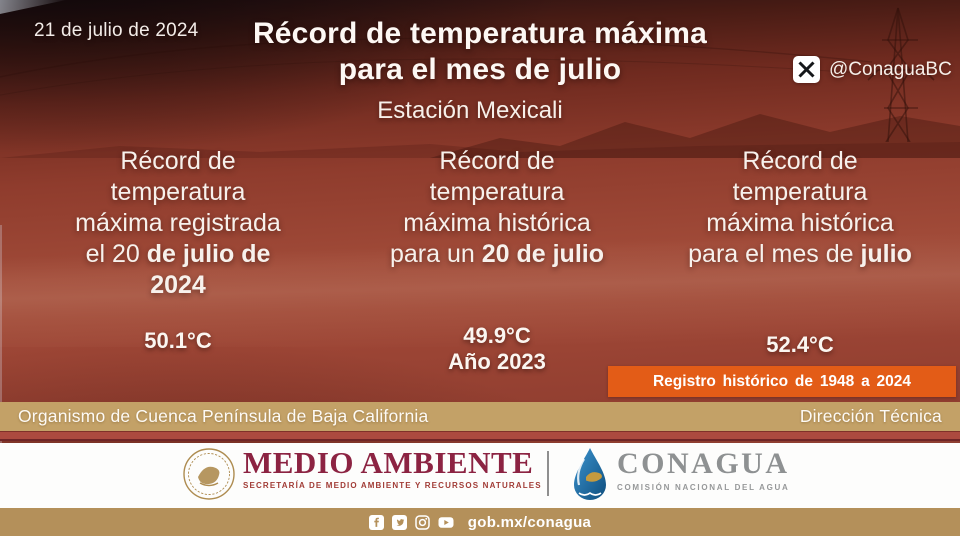 The image size is (960, 536). Describe the element at coordinates (497, 361) in the screenshot. I see `record-value-year: Año 2023` at that location.